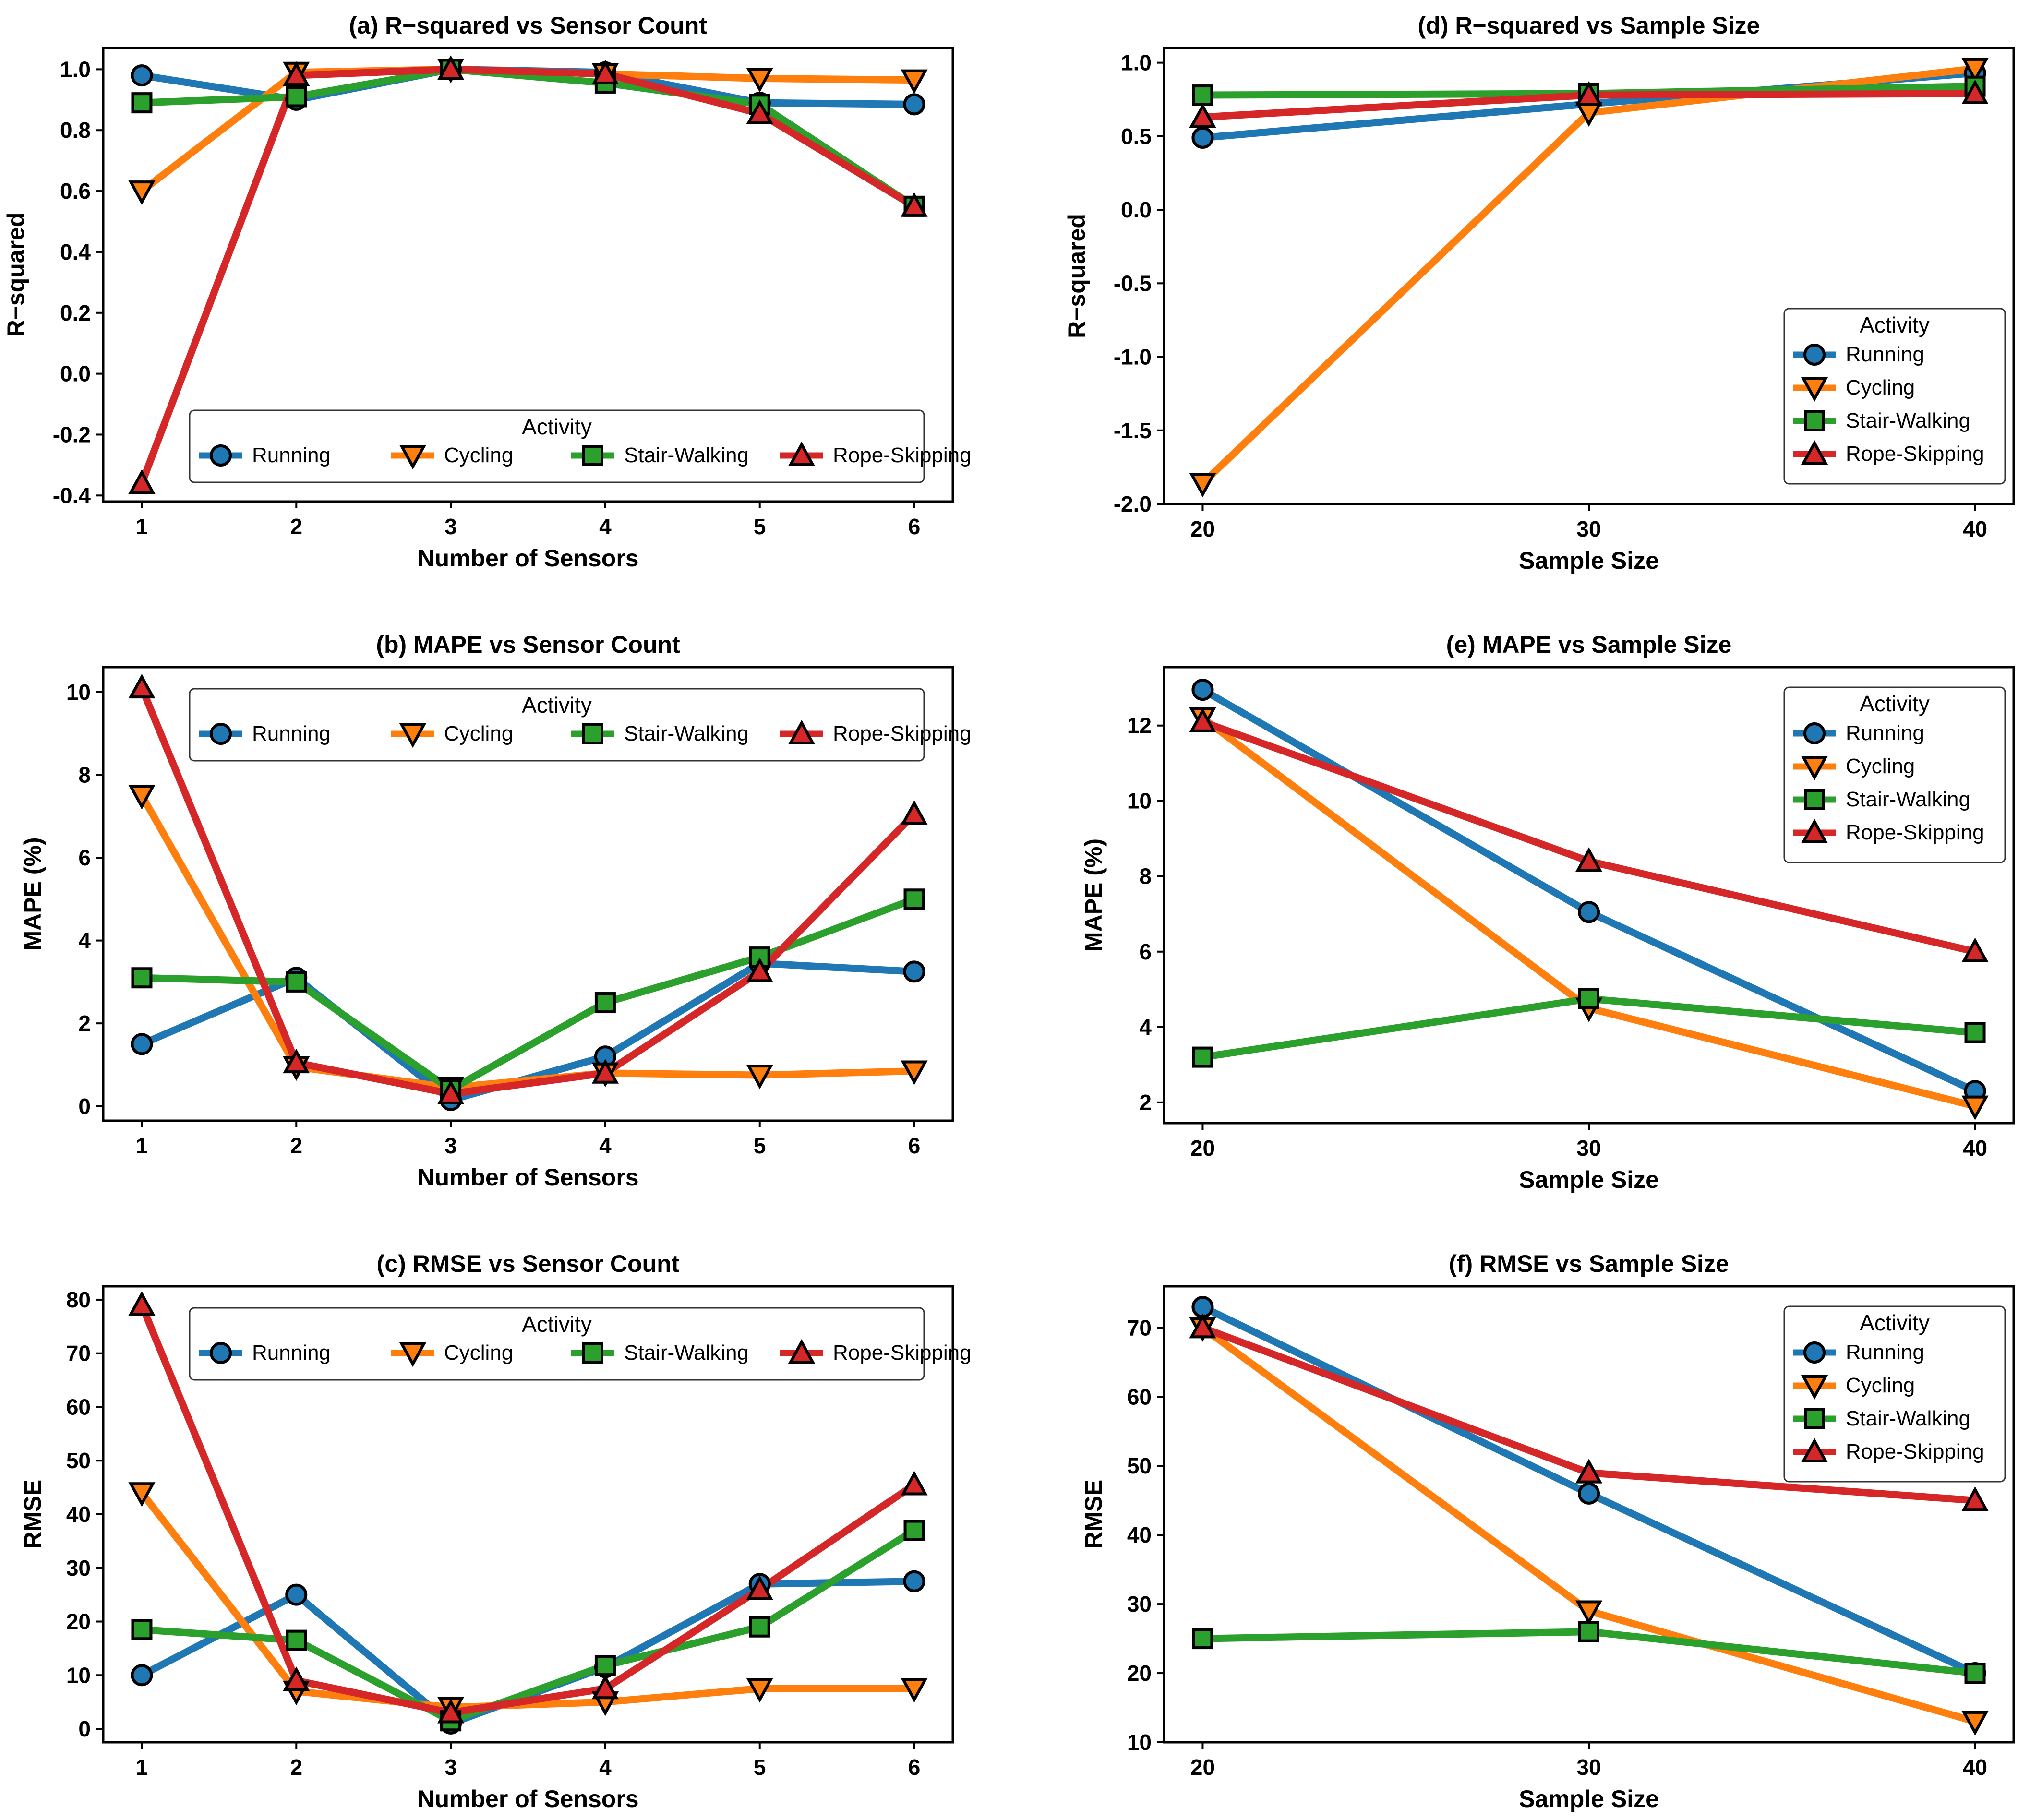  What do you see at coordinates (1202, 1149) in the screenshot?
I see `x-tick-label: 20` at bounding box center [1202, 1149].